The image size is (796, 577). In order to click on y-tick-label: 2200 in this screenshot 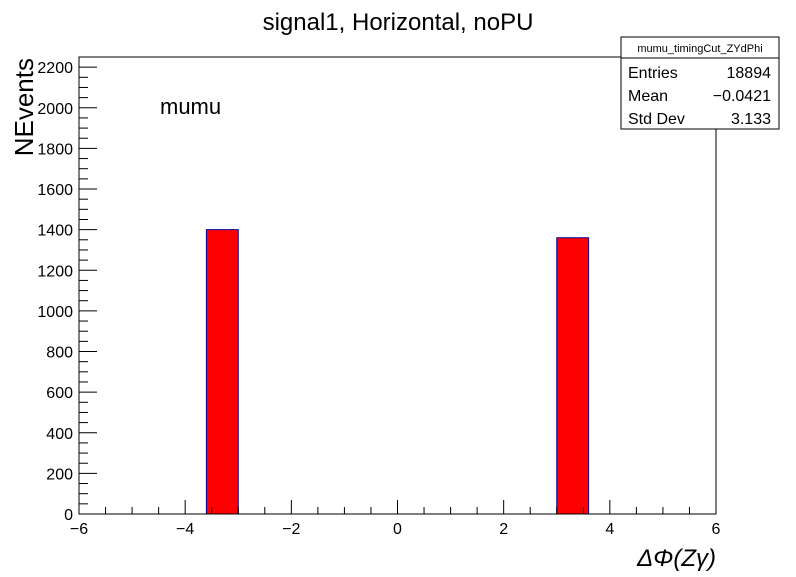, I will do `click(55, 68)`.